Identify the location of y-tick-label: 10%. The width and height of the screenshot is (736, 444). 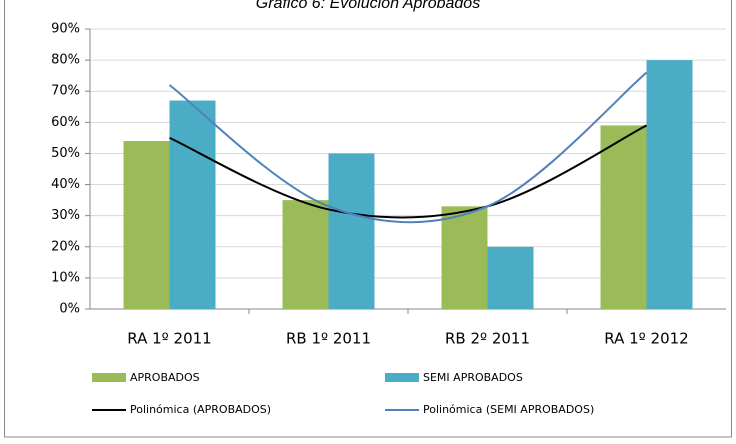
(65, 277).